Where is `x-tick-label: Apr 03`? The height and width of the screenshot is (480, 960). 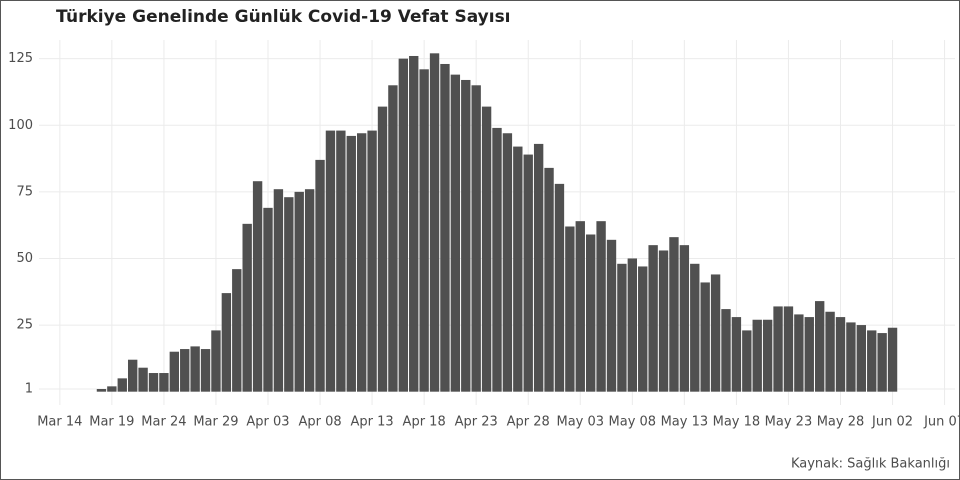 x-tick-label: Apr 03 is located at coordinates (267, 422).